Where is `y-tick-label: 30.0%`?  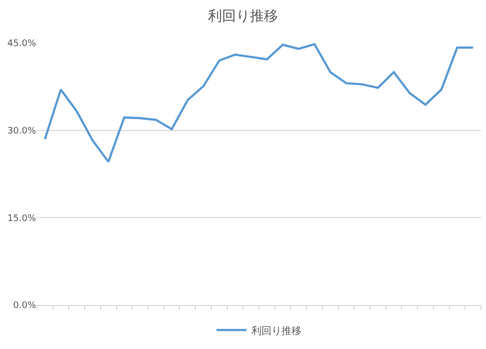
y-tick-label: 30.0% is located at coordinates (21, 131).